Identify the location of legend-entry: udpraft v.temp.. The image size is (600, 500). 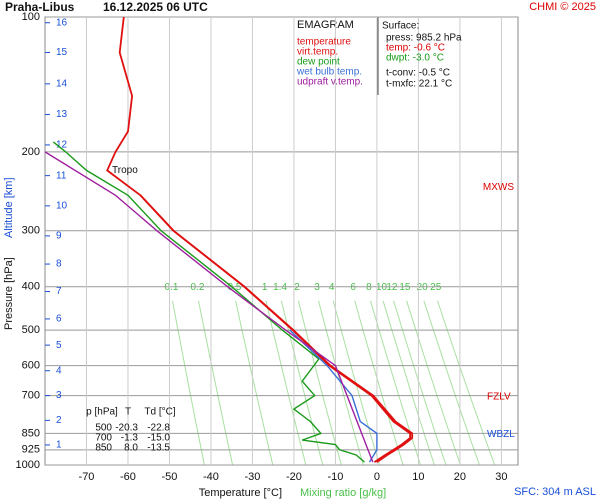
(330, 82).